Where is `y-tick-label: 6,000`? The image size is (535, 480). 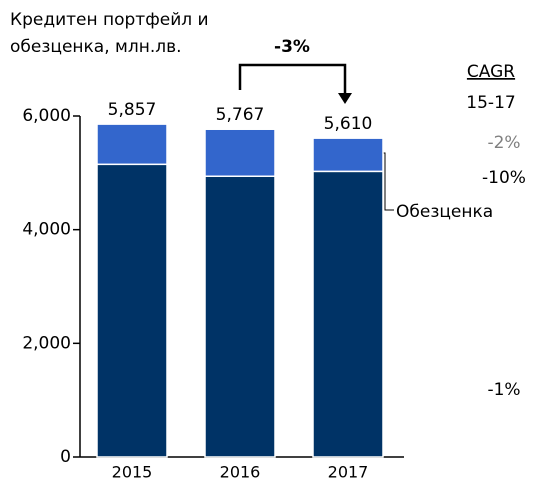
y-tick-label: 6,000 is located at coordinates (46, 116).